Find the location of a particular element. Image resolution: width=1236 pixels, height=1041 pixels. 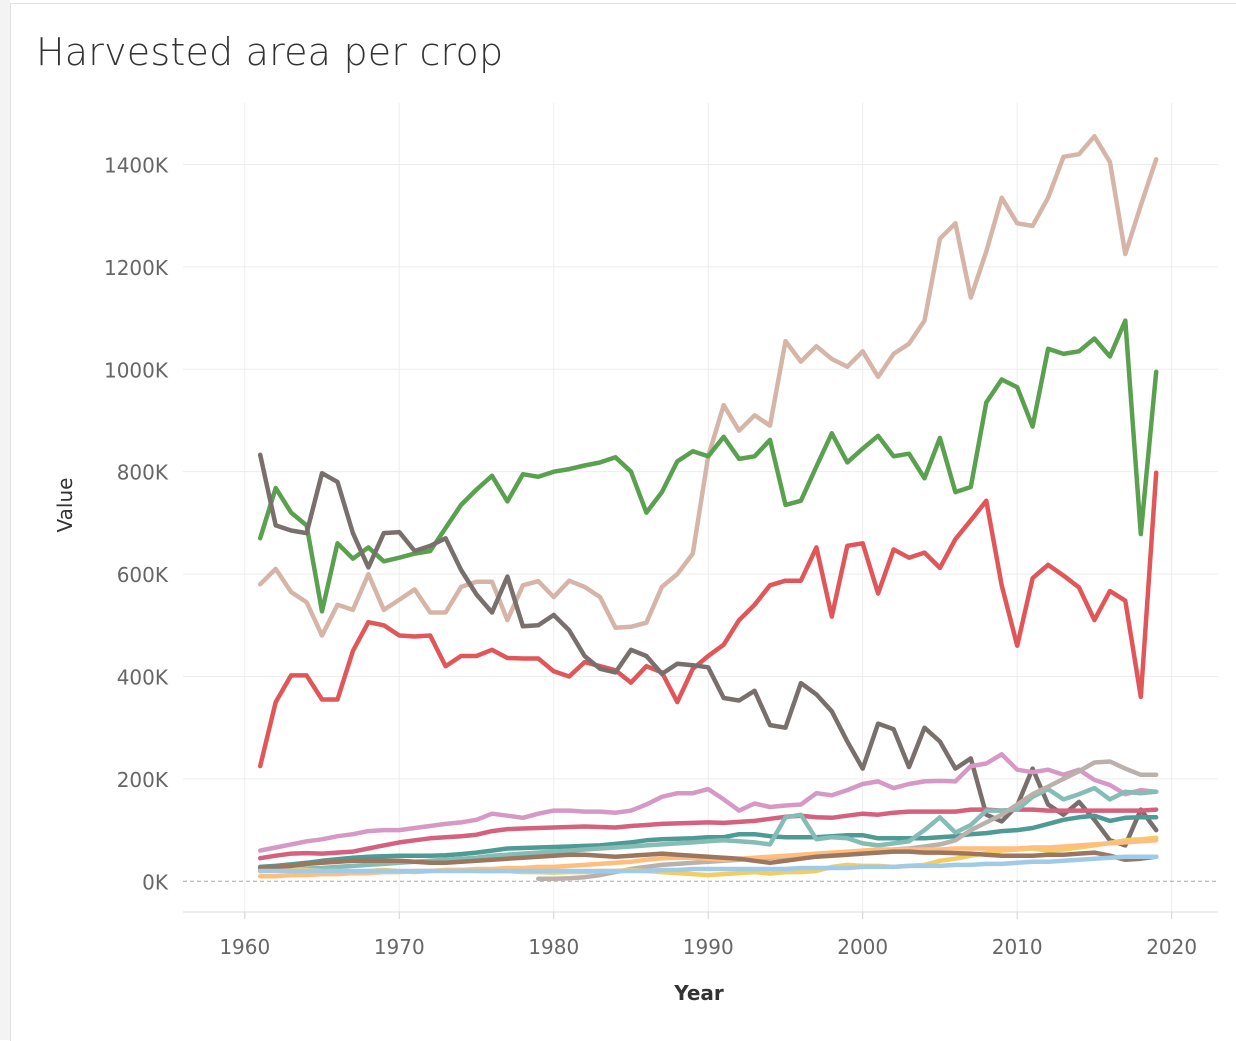

x-tick-label: 2010 is located at coordinates (1017, 947).